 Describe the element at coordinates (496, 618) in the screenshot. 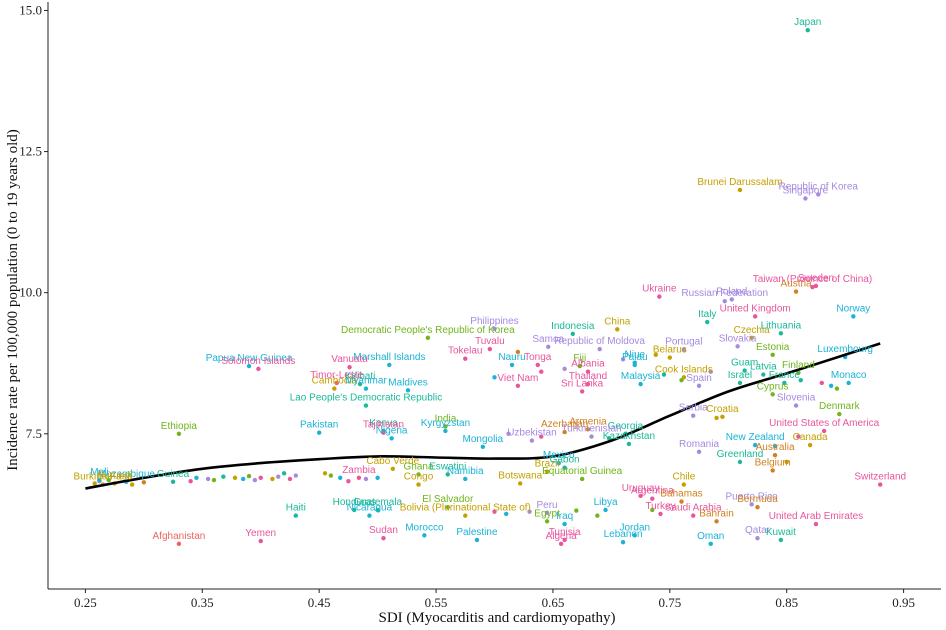

I see `x-axis-title: SDI (Myocarditis and cardiomyopathy)` at that location.